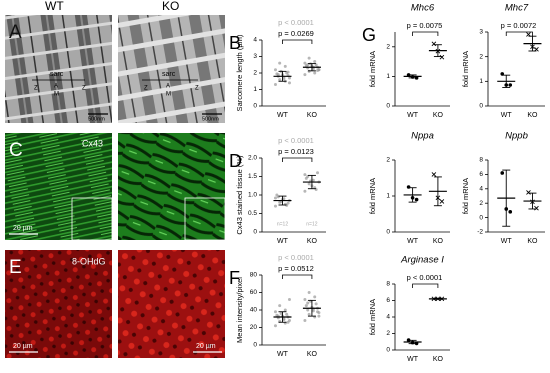 This screenshot has width=550, height=373. Describe the element at coordinates (369, 35) in the screenshot. I see `panel-letter: G` at that location.